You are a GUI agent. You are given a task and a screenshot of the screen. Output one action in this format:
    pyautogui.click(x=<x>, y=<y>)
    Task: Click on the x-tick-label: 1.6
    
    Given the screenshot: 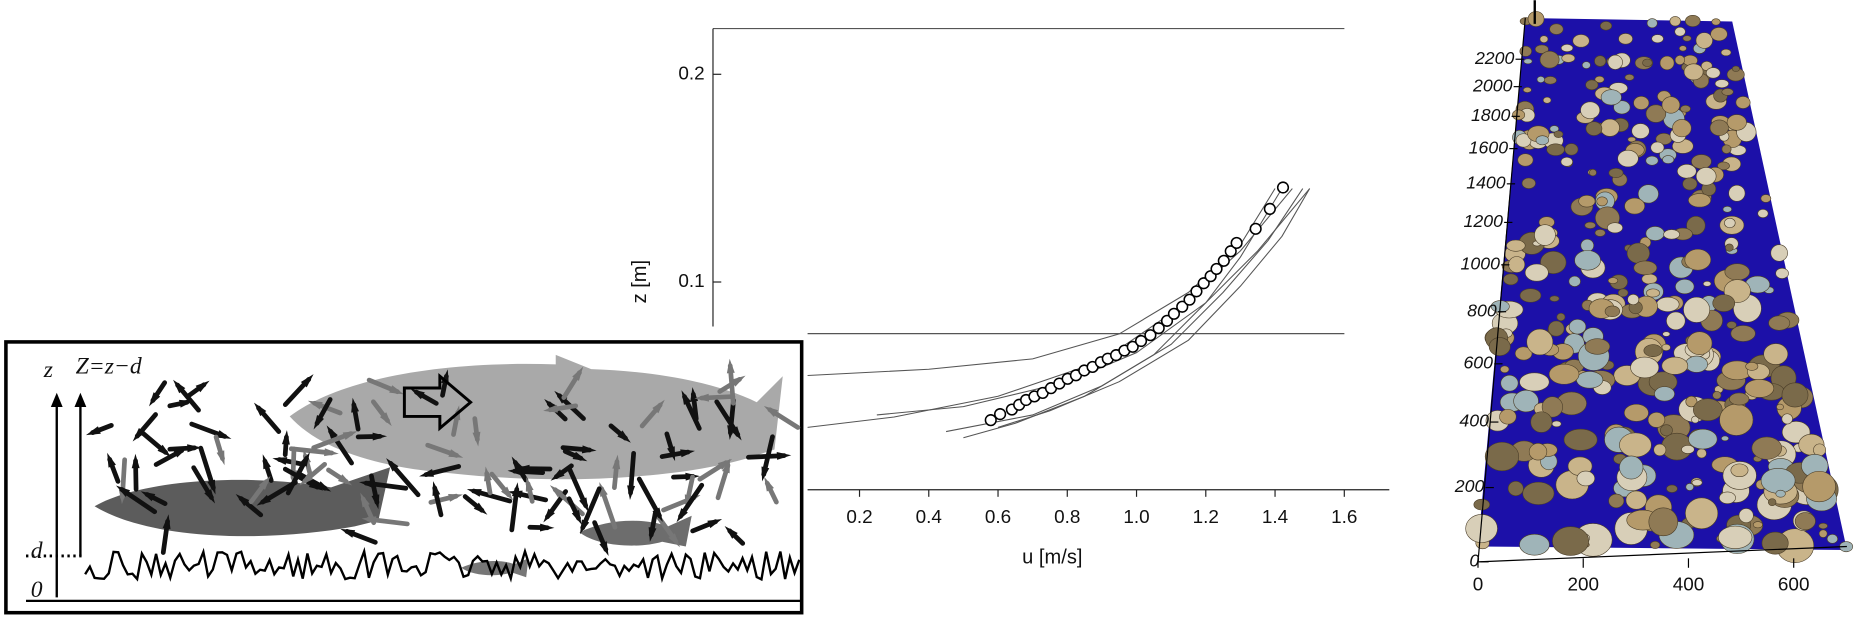 What is the action you would take?
    pyautogui.click(x=1344, y=517)
    